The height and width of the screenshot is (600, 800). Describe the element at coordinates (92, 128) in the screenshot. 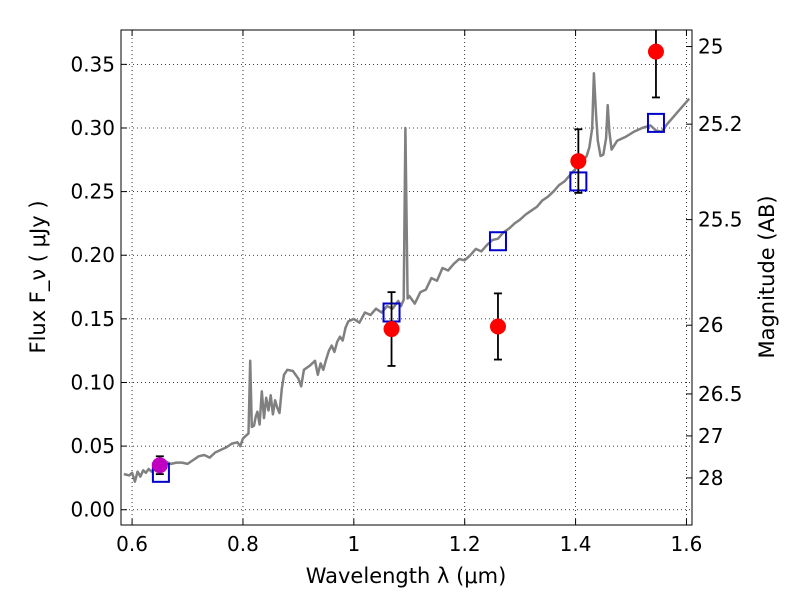

I see `y-tick-label: 0.30` at that location.